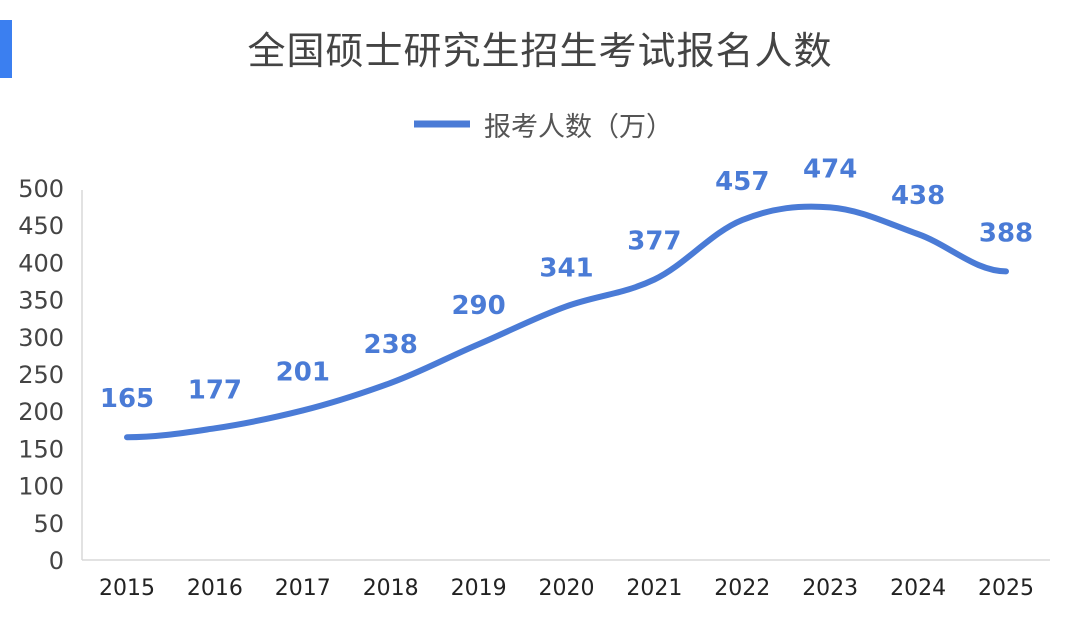 This screenshot has width=1080, height=632. I want to click on data-label: 457, so click(742, 182).